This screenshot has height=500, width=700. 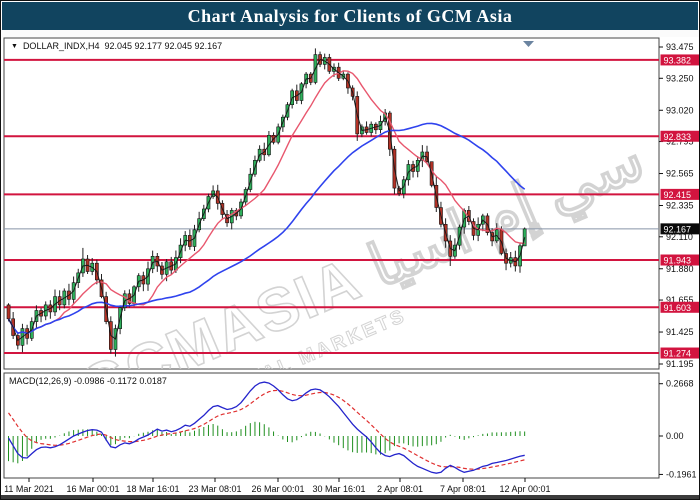 What do you see at coordinates (678, 429) in the screenshot?
I see `macd-axis: 0.2668 0.00 -0.1961` at bounding box center [678, 429].